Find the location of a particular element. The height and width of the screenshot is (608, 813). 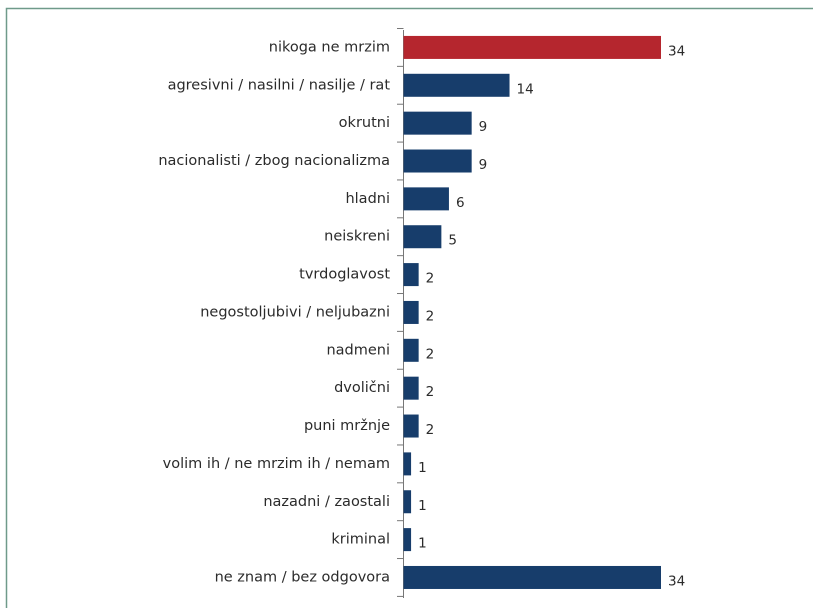

category-label: ne znam / bez odgovora is located at coordinates (302, 577).